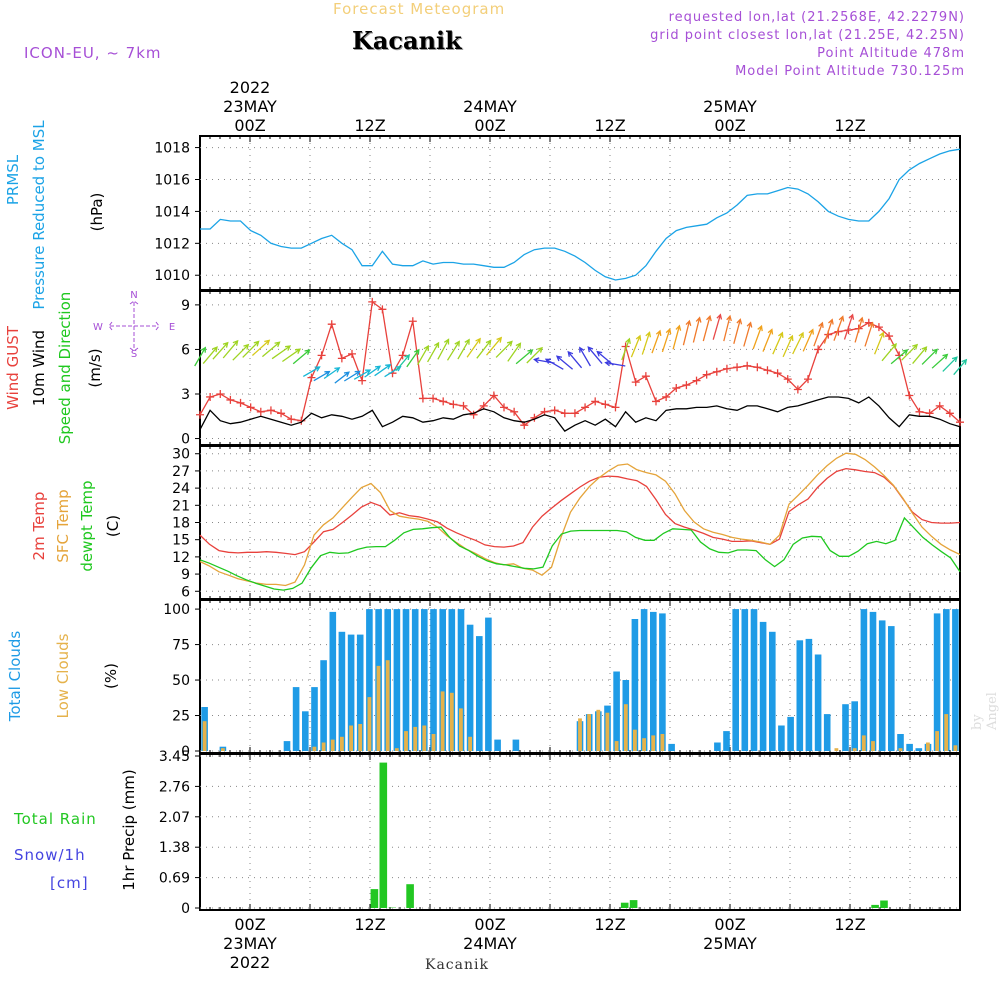 The image size is (1000, 1000). Describe the element at coordinates (249, 924) in the screenshot. I see `bottom-time-label: 00Z` at that location.